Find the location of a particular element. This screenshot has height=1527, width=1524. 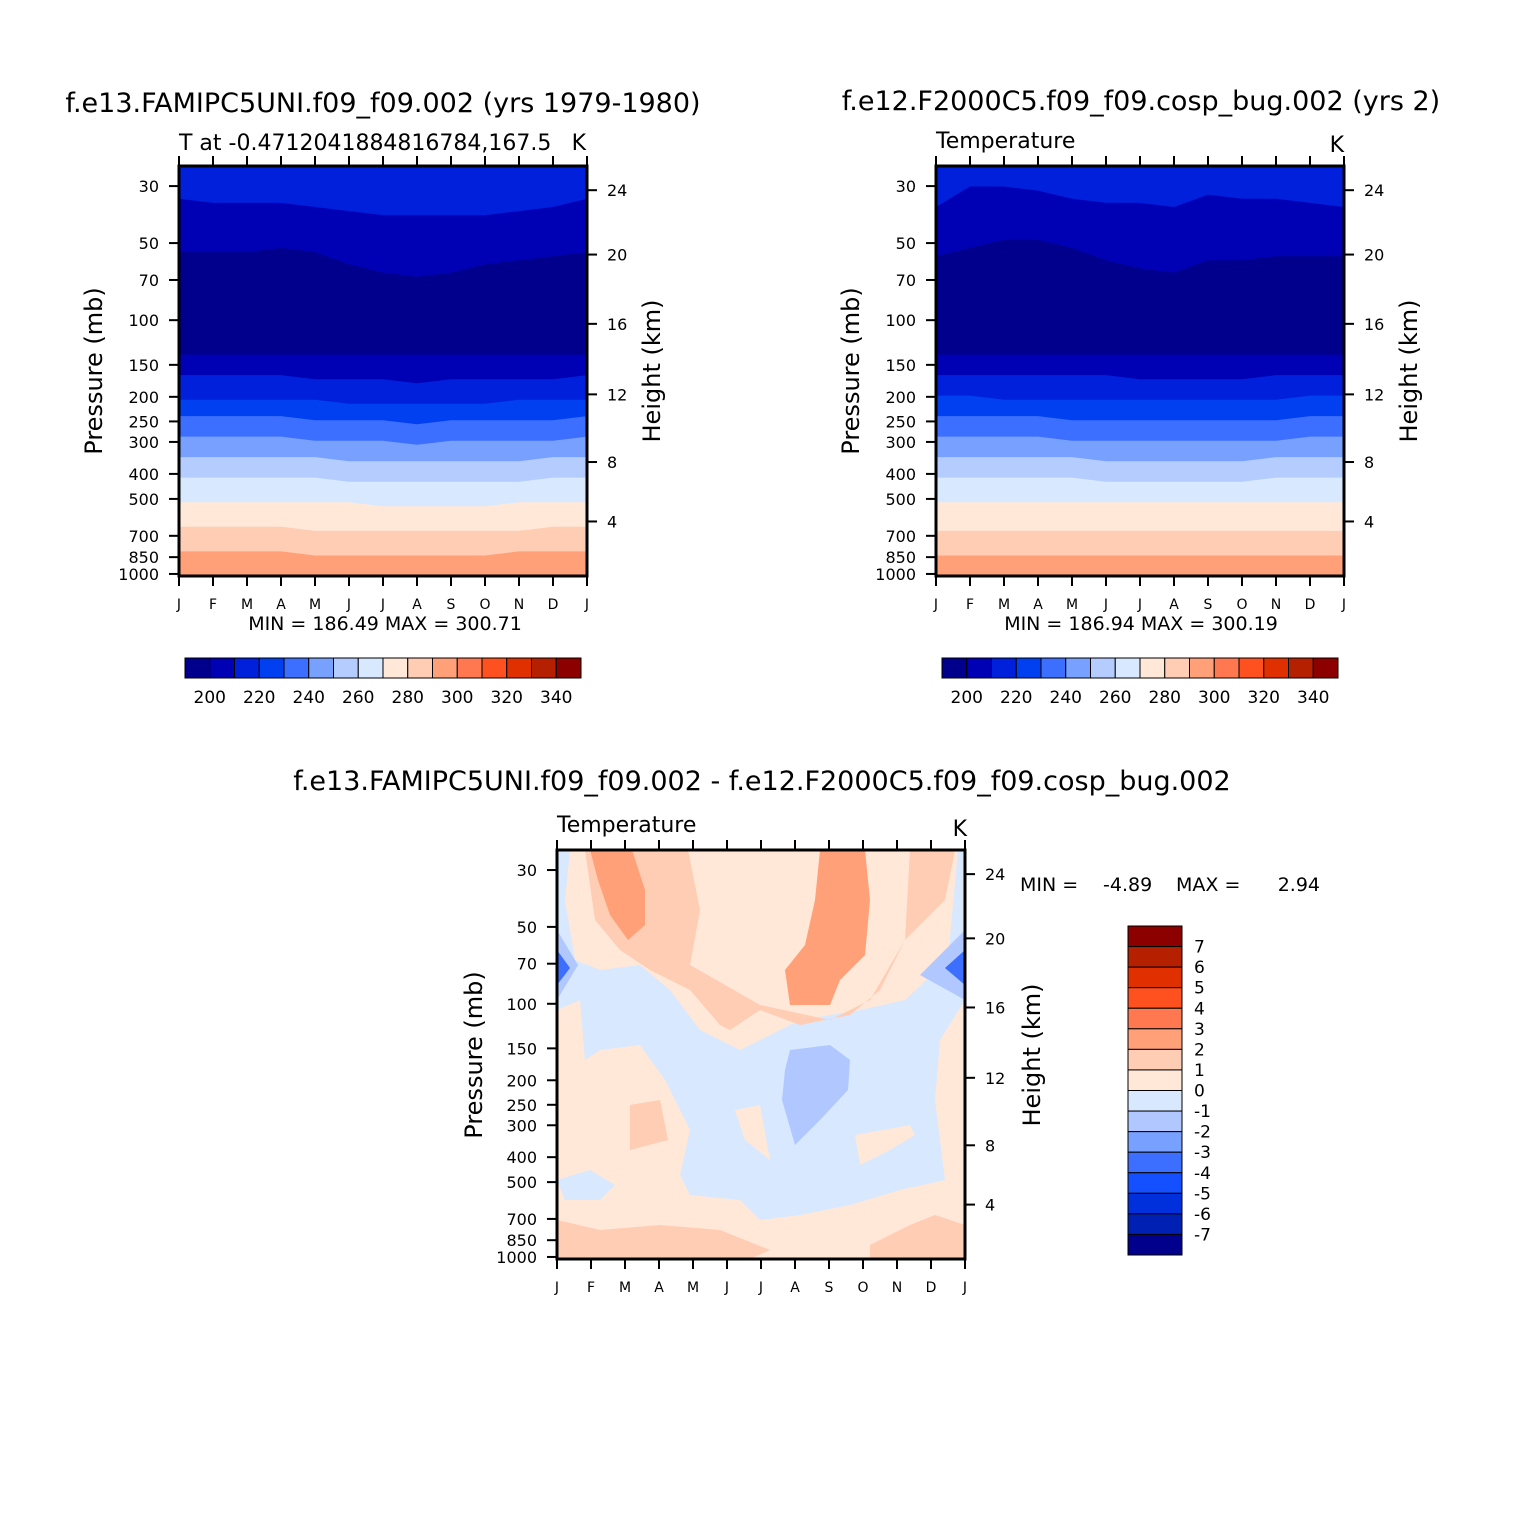

panel-1-subtitle-left: T at -0.4712041884816784,167.5 is located at coordinates (364, 143).